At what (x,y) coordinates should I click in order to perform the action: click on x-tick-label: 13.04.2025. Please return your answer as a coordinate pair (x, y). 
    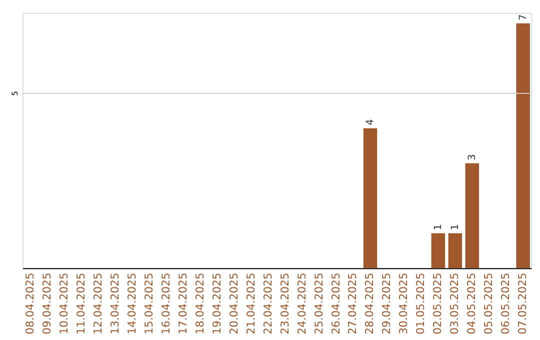
    Looking at the image, I should click on (115, 303).